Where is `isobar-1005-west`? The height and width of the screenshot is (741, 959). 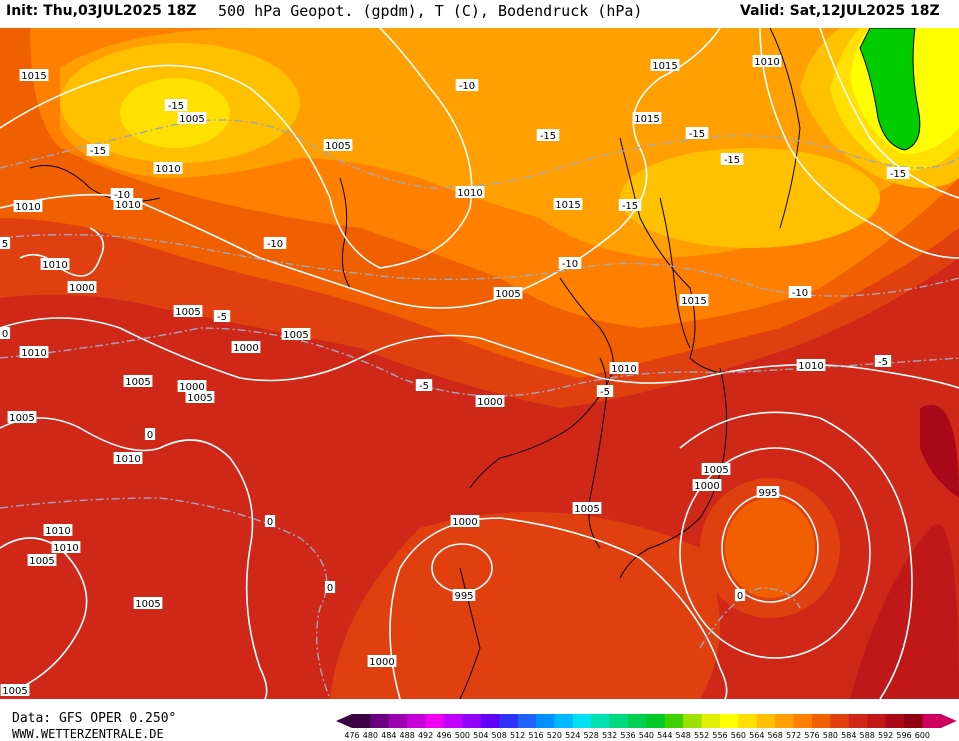
isobar-1005-west is located at coordinates (134, 558).